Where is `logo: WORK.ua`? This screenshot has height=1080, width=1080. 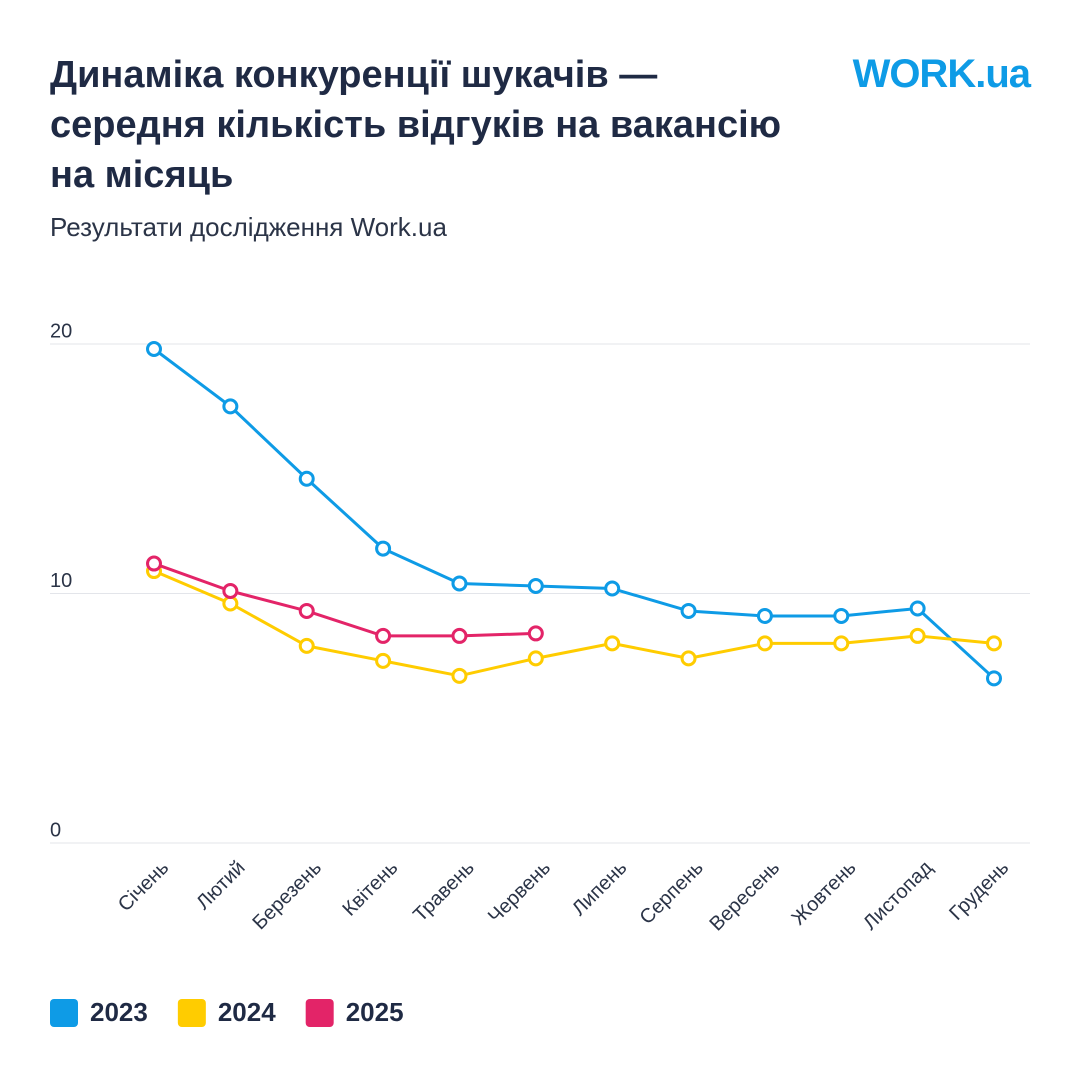
logo: WORK.ua is located at coordinates (941, 74).